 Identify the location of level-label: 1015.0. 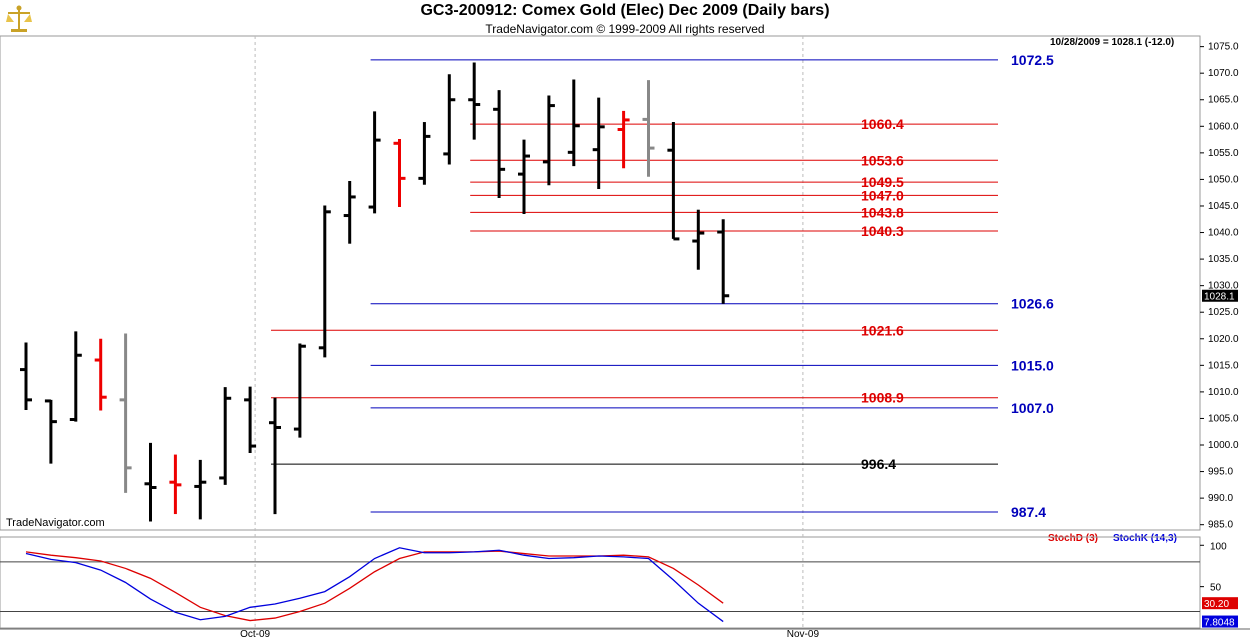
(1032, 365).